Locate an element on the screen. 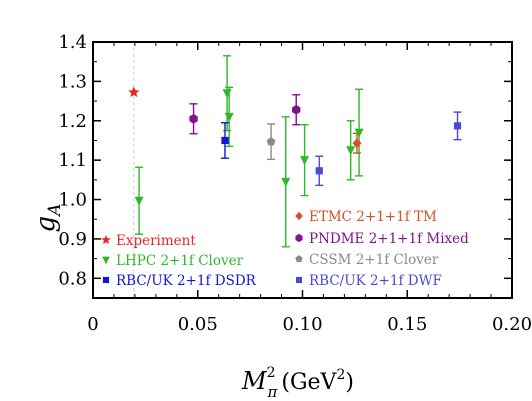 This screenshot has height=401, width=532. y-tick-label: 1.3 is located at coordinates (72, 81).